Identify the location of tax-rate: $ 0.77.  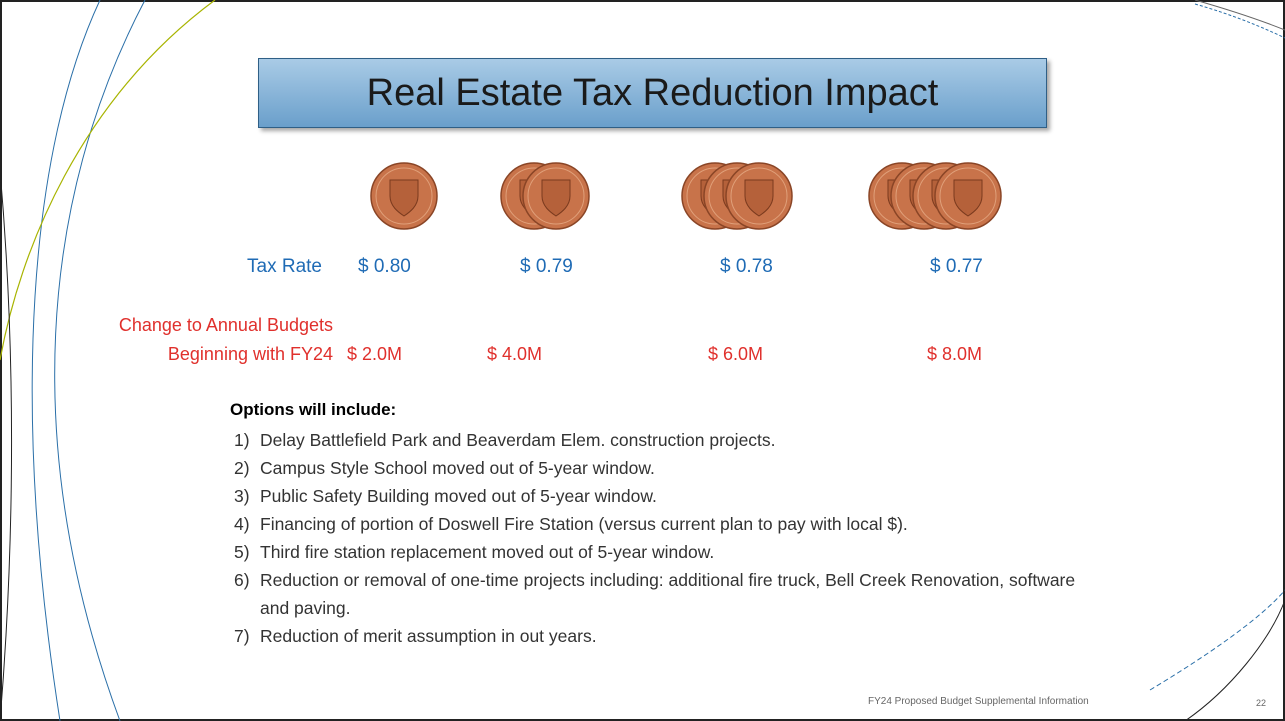
(956, 266).